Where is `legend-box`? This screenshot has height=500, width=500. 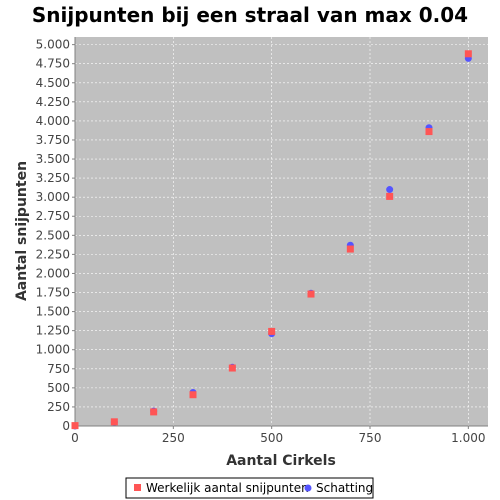
legend-box is located at coordinates (249, 488).